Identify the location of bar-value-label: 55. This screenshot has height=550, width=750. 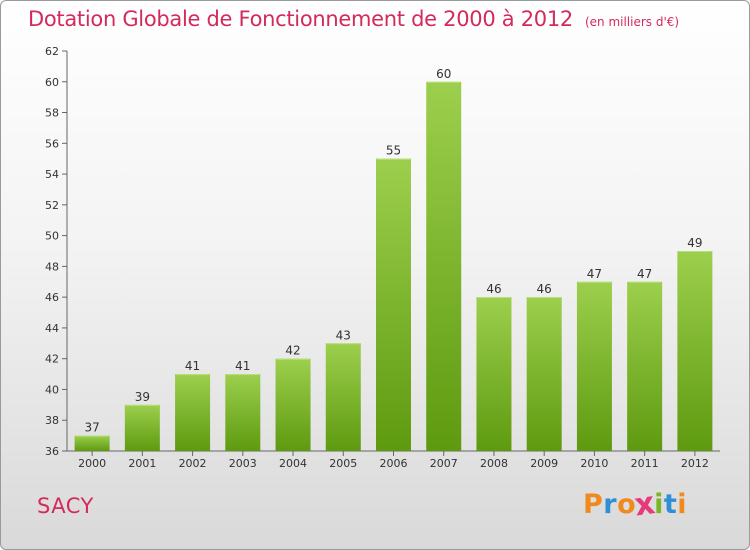
(393, 151).